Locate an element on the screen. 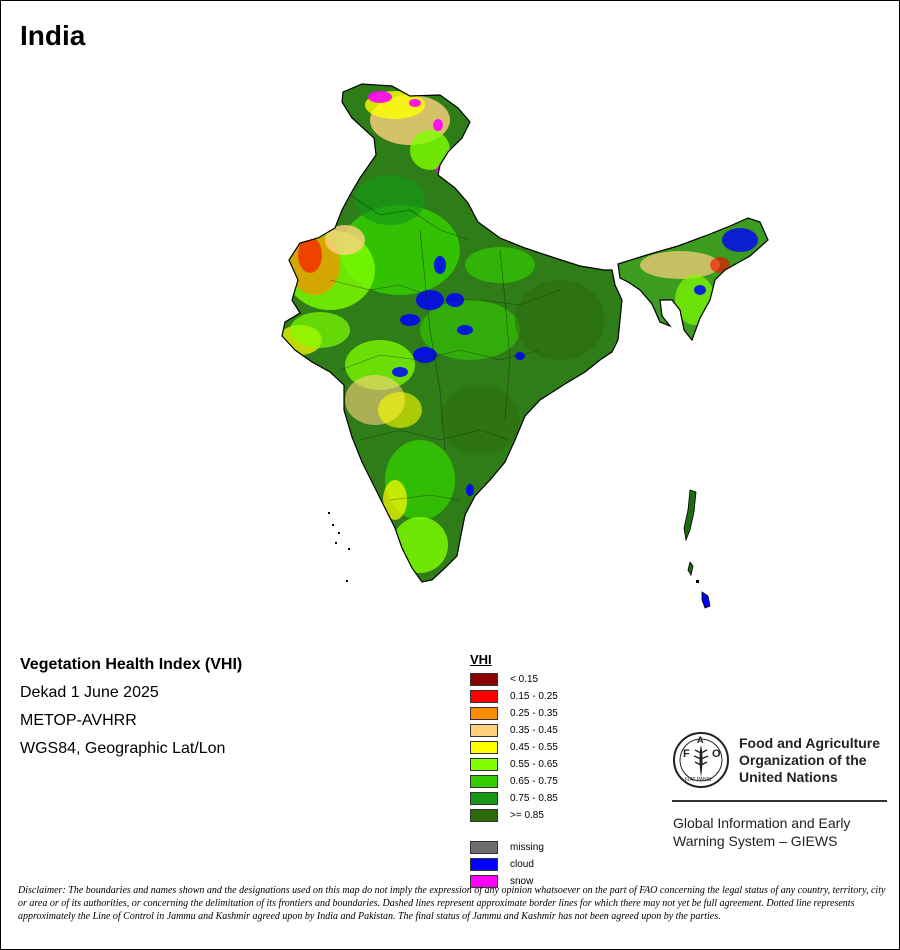 The height and width of the screenshot is (950, 900). legend-item: 0.35 - 0.45 is located at coordinates (514, 730).